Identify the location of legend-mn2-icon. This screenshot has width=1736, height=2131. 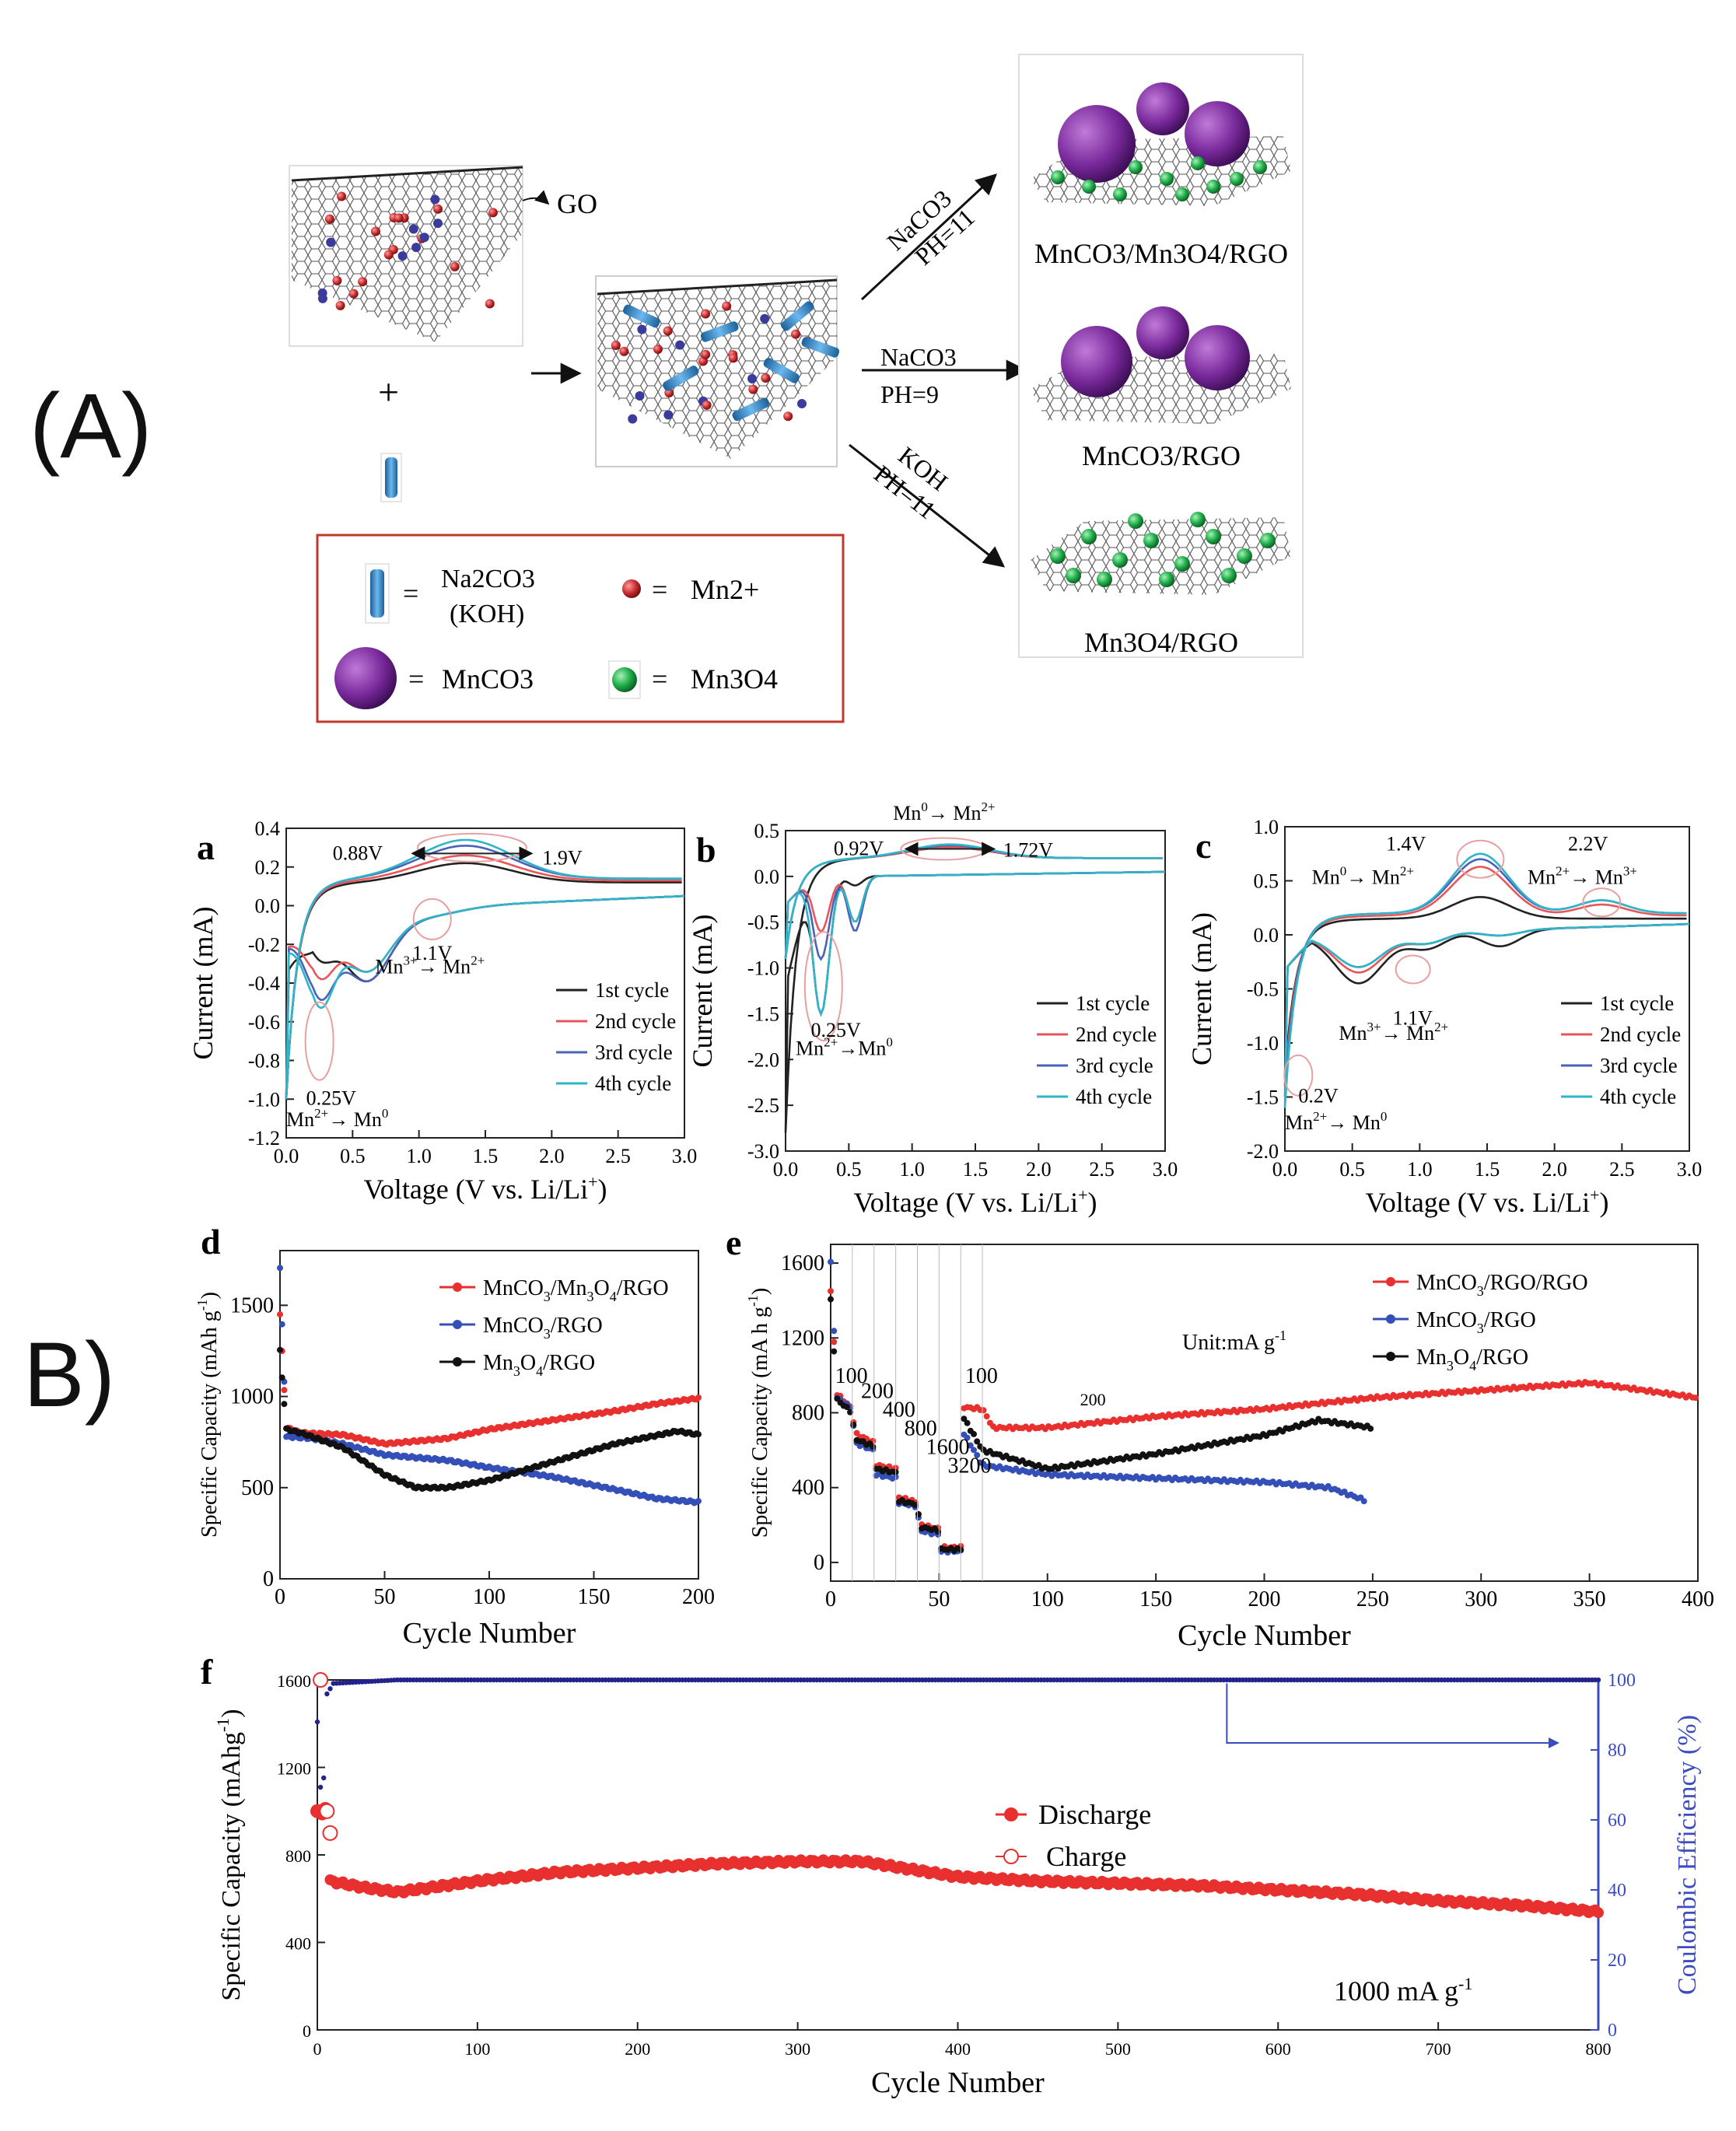
(631, 588).